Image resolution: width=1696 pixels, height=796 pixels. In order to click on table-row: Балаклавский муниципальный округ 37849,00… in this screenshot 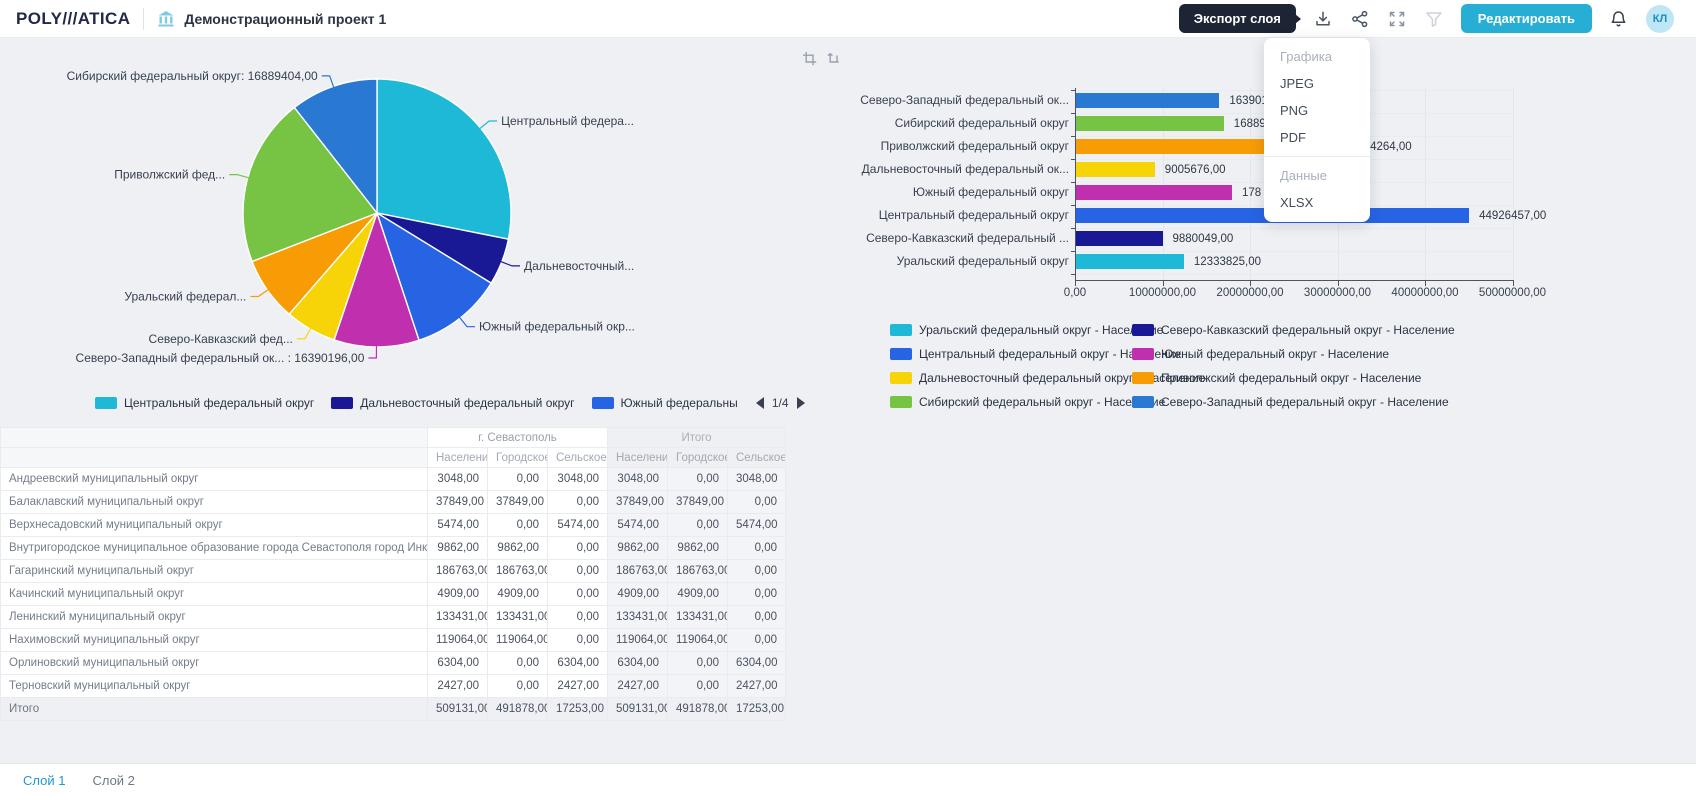, I will do `click(393, 502)`.